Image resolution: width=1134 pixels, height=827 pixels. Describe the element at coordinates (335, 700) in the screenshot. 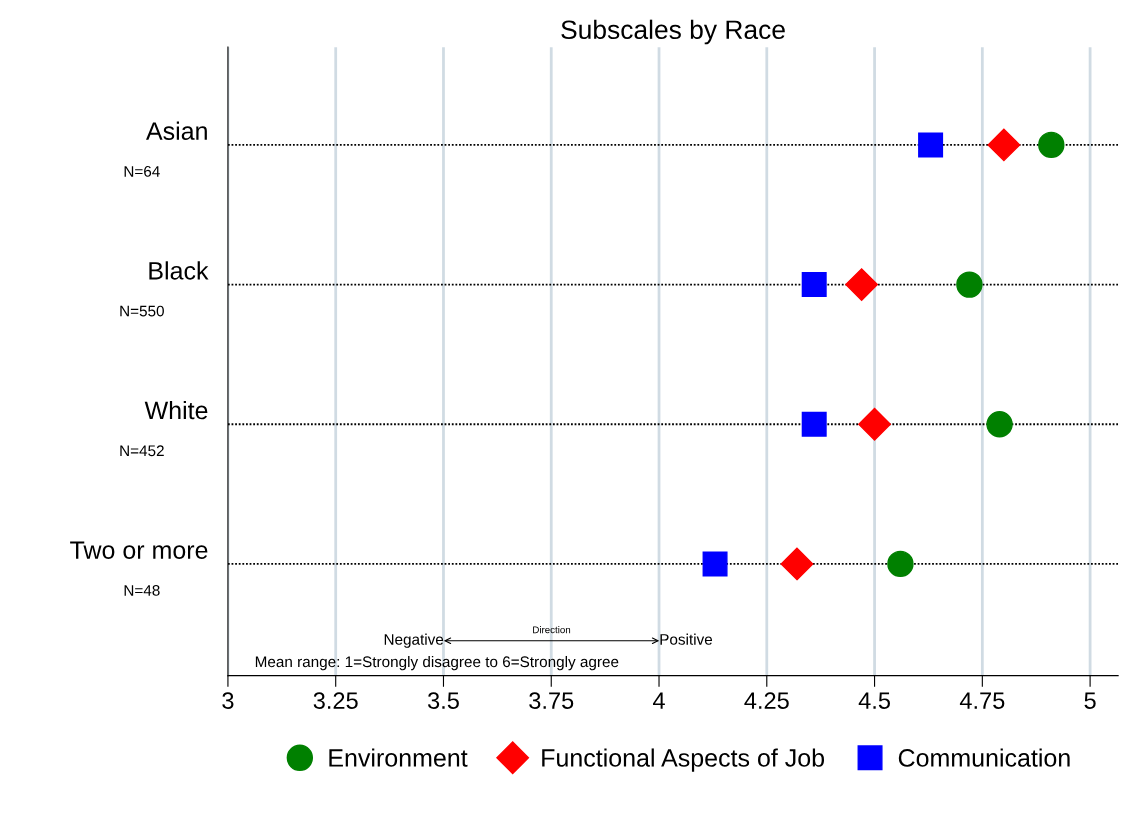

I see `x-tick-label: 3.25` at that location.